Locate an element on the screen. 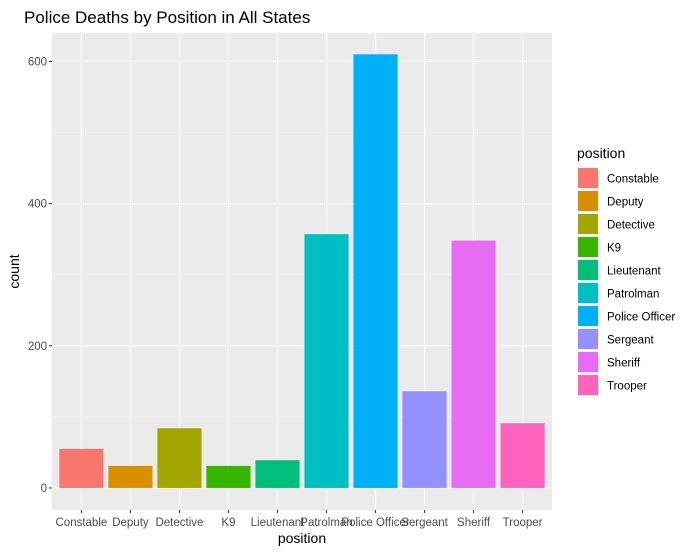 The image size is (694, 553). bar-sergeant is located at coordinates (424, 439).